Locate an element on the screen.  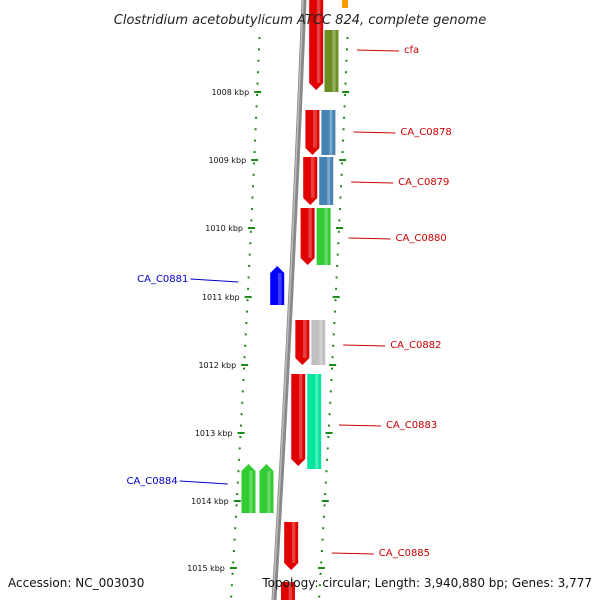
gene-label: CA_C0879 is located at coordinates (423, 182).